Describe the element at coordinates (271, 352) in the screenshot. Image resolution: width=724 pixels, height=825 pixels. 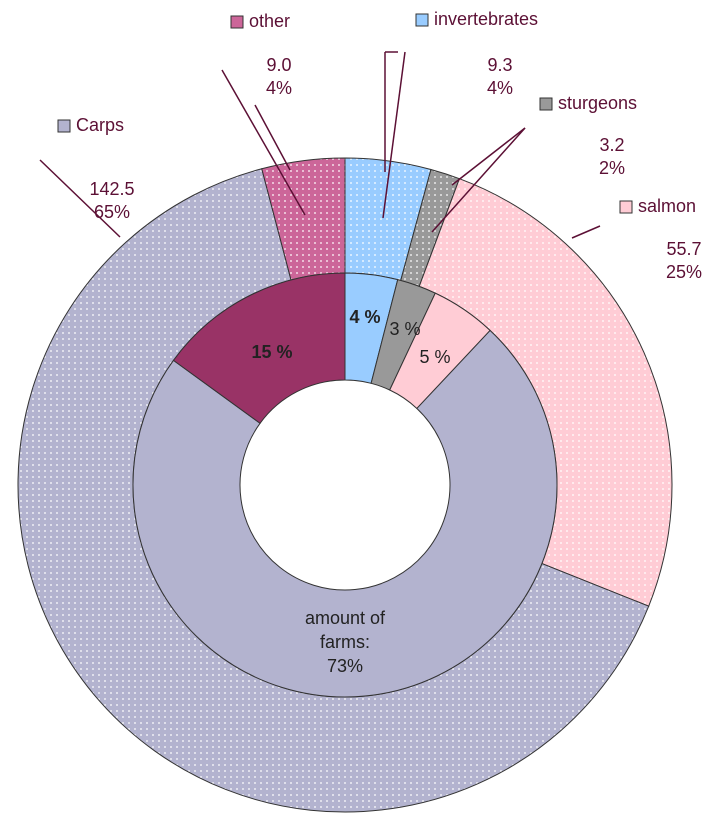
I see `inner-label: 15 %` at that location.